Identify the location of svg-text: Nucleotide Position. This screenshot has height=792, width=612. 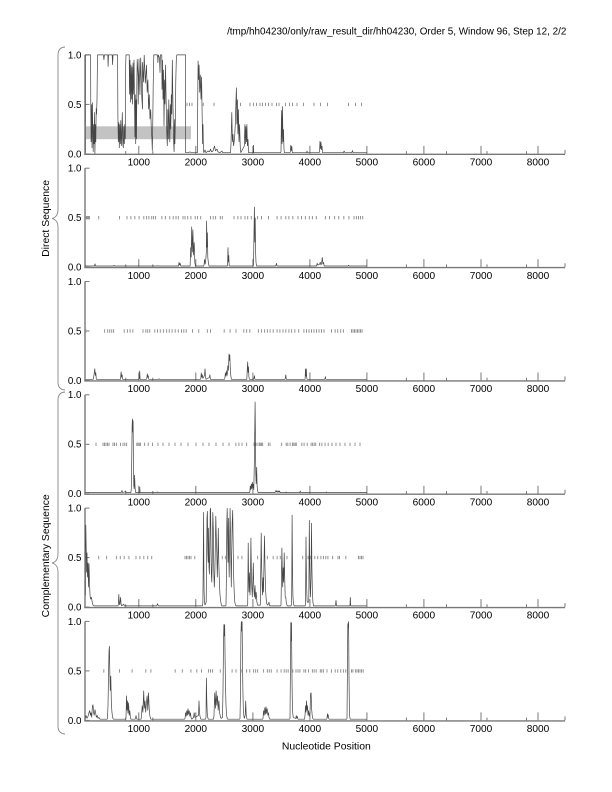
(326, 747).